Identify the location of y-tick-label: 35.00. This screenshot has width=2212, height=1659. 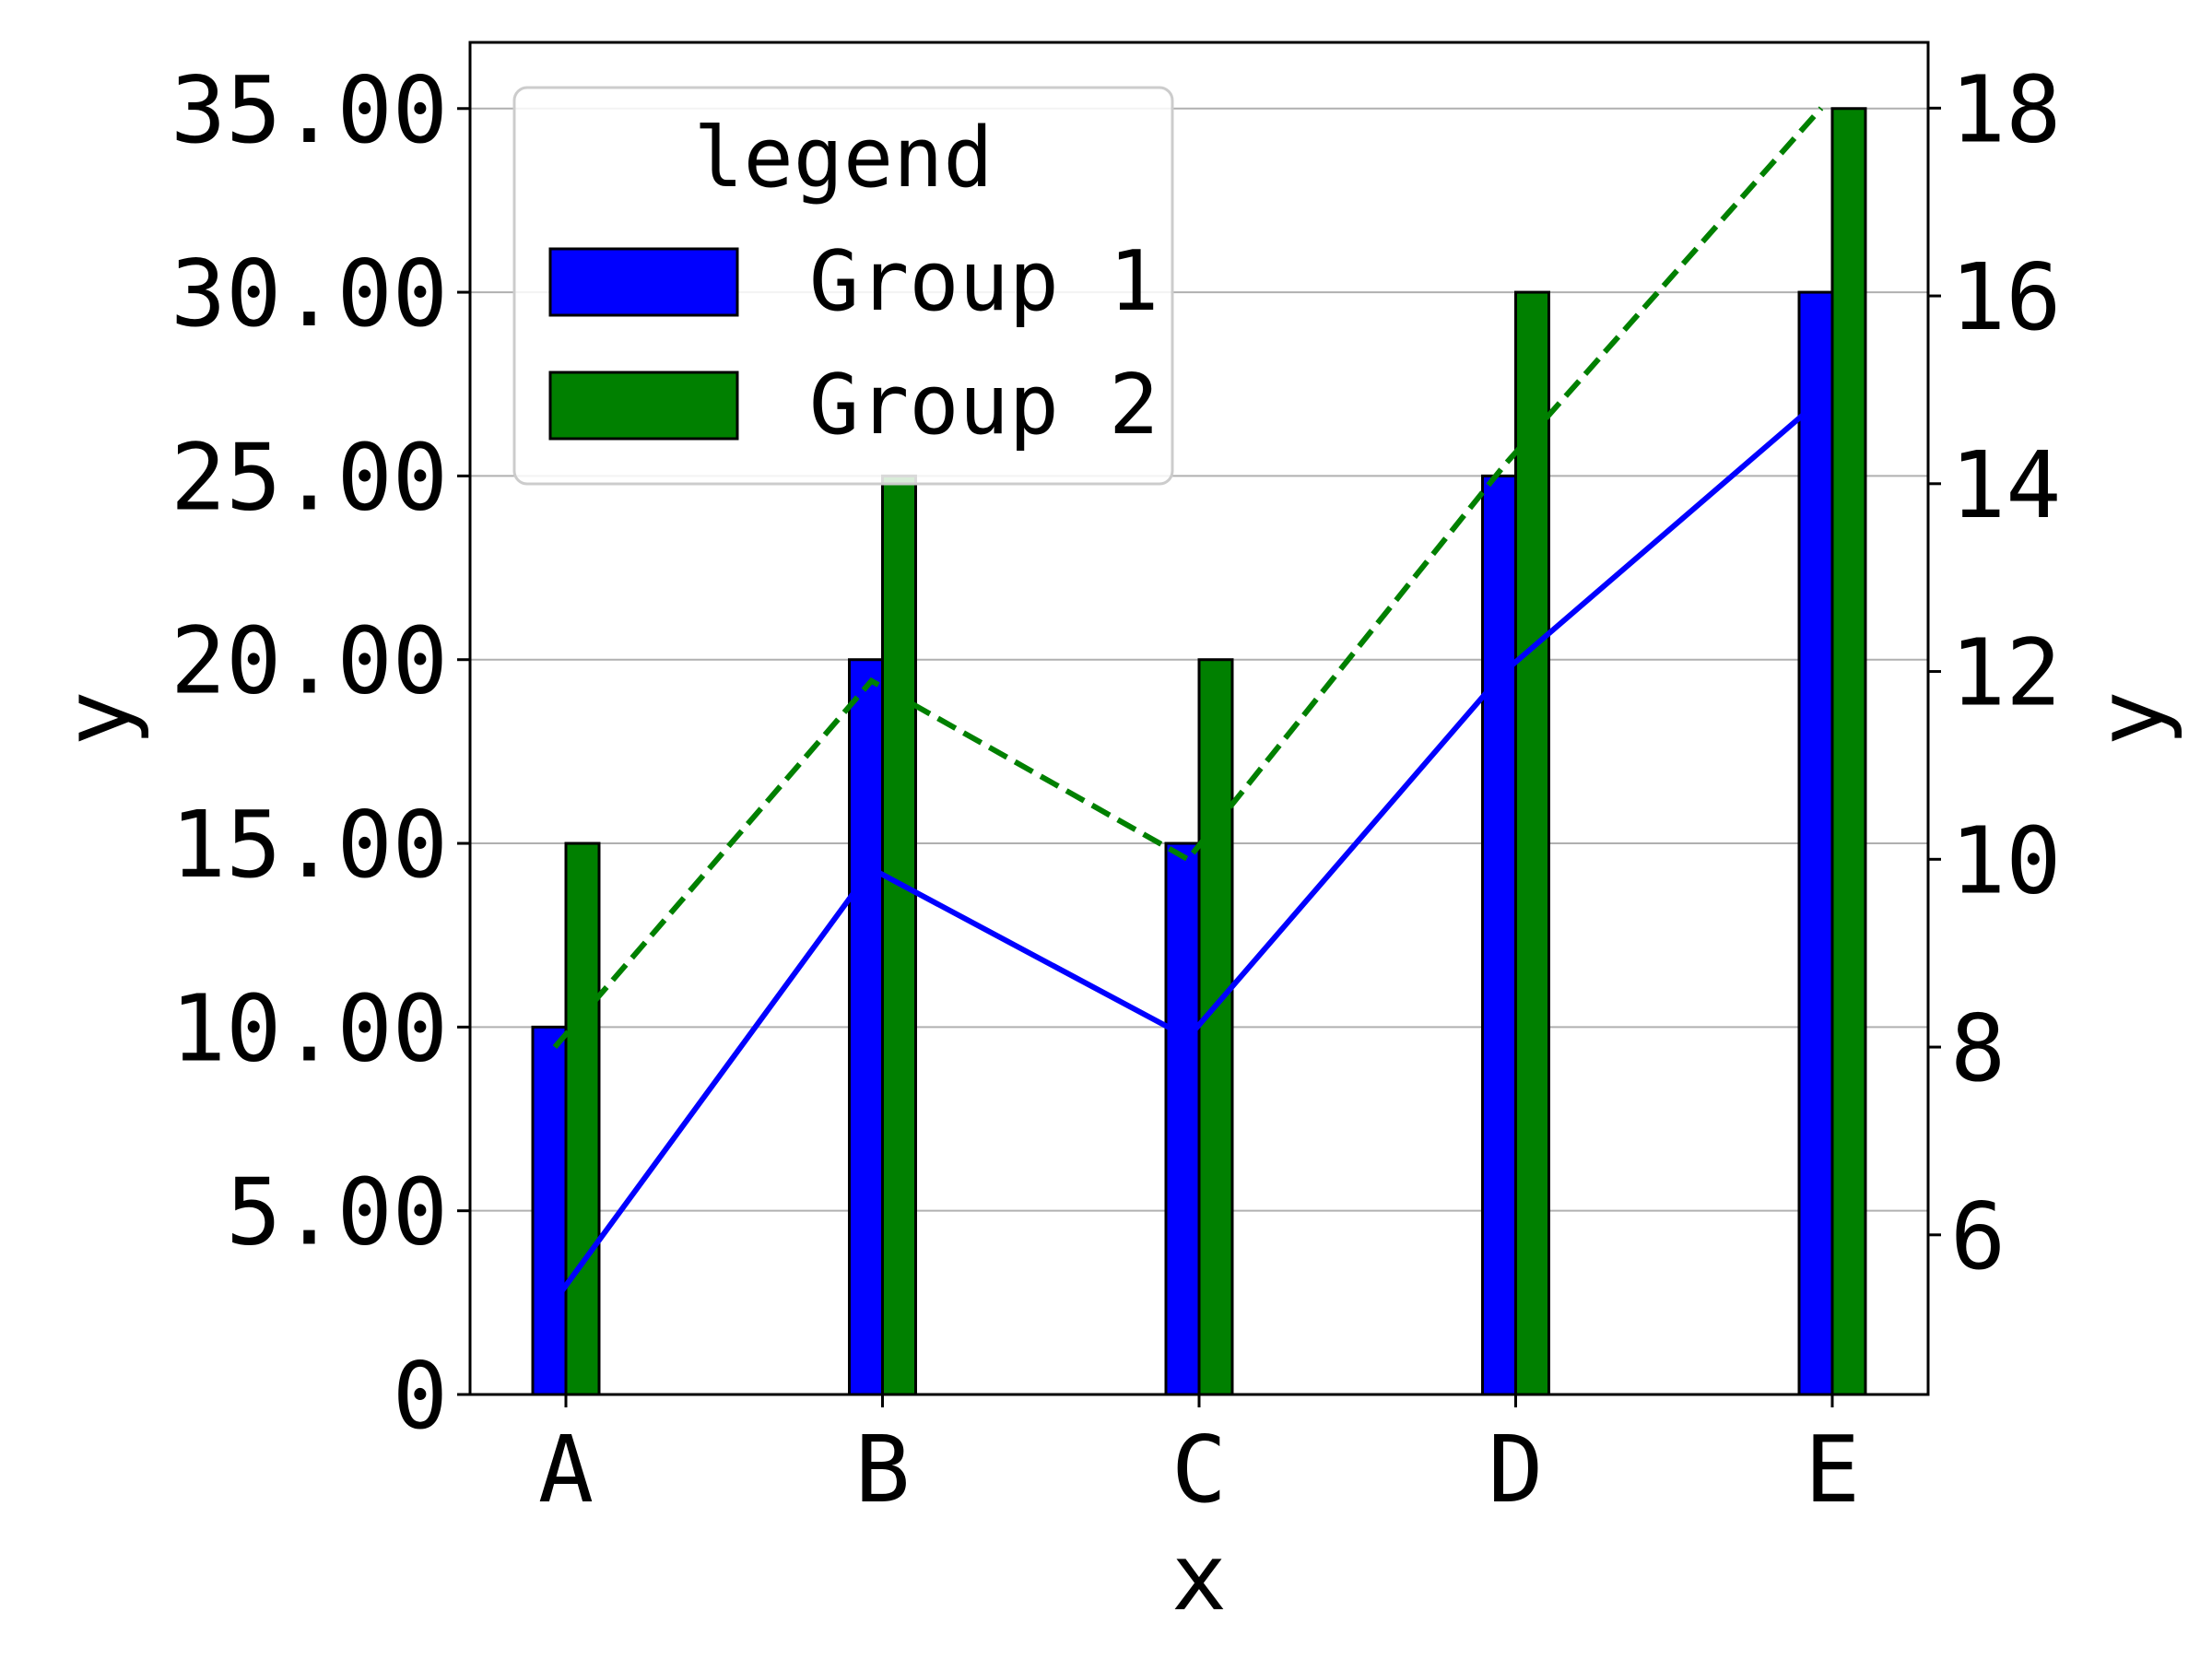
(309, 110).